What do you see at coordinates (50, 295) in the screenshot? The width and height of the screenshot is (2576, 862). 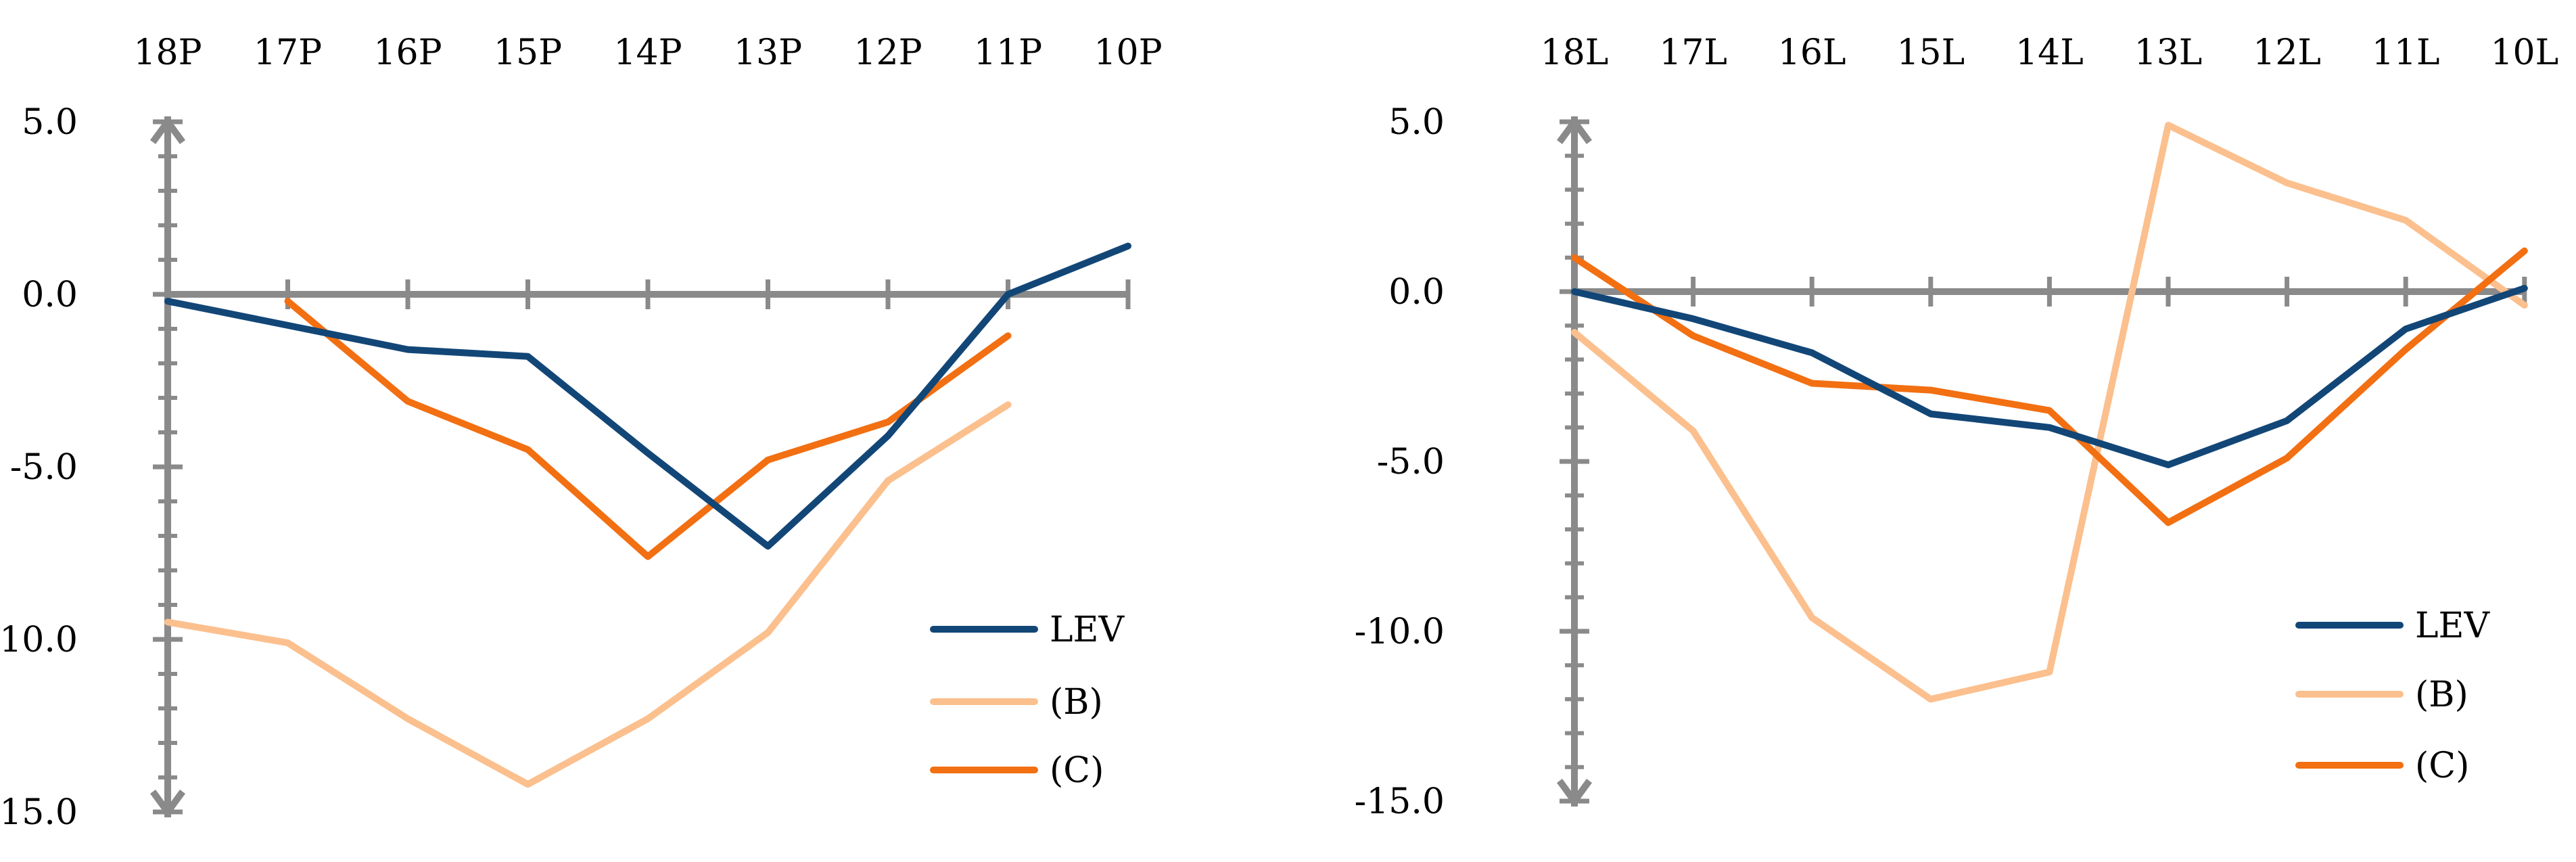 I see `left-y-tick-label: 0.0` at bounding box center [50, 295].